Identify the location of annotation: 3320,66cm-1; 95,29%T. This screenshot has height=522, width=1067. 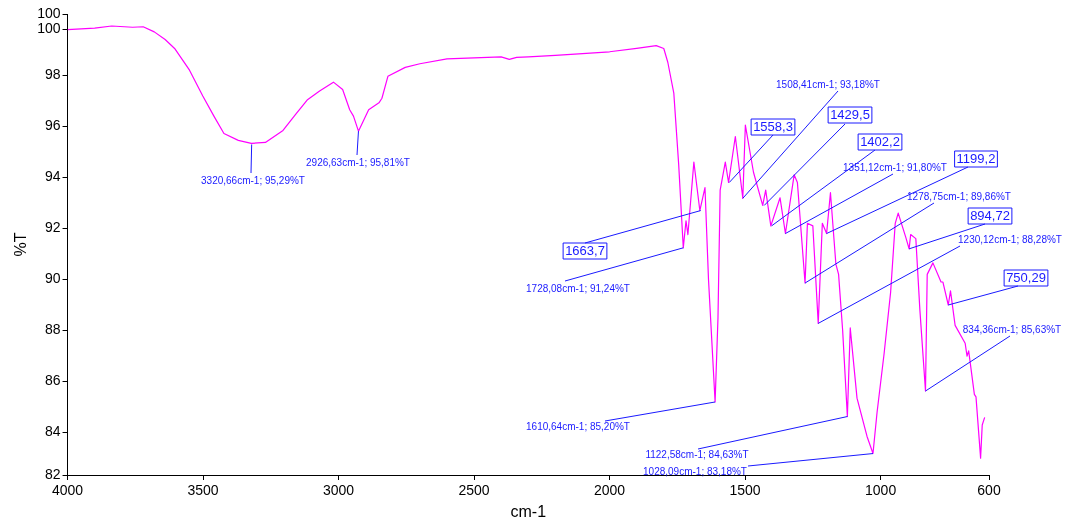
(253, 180).